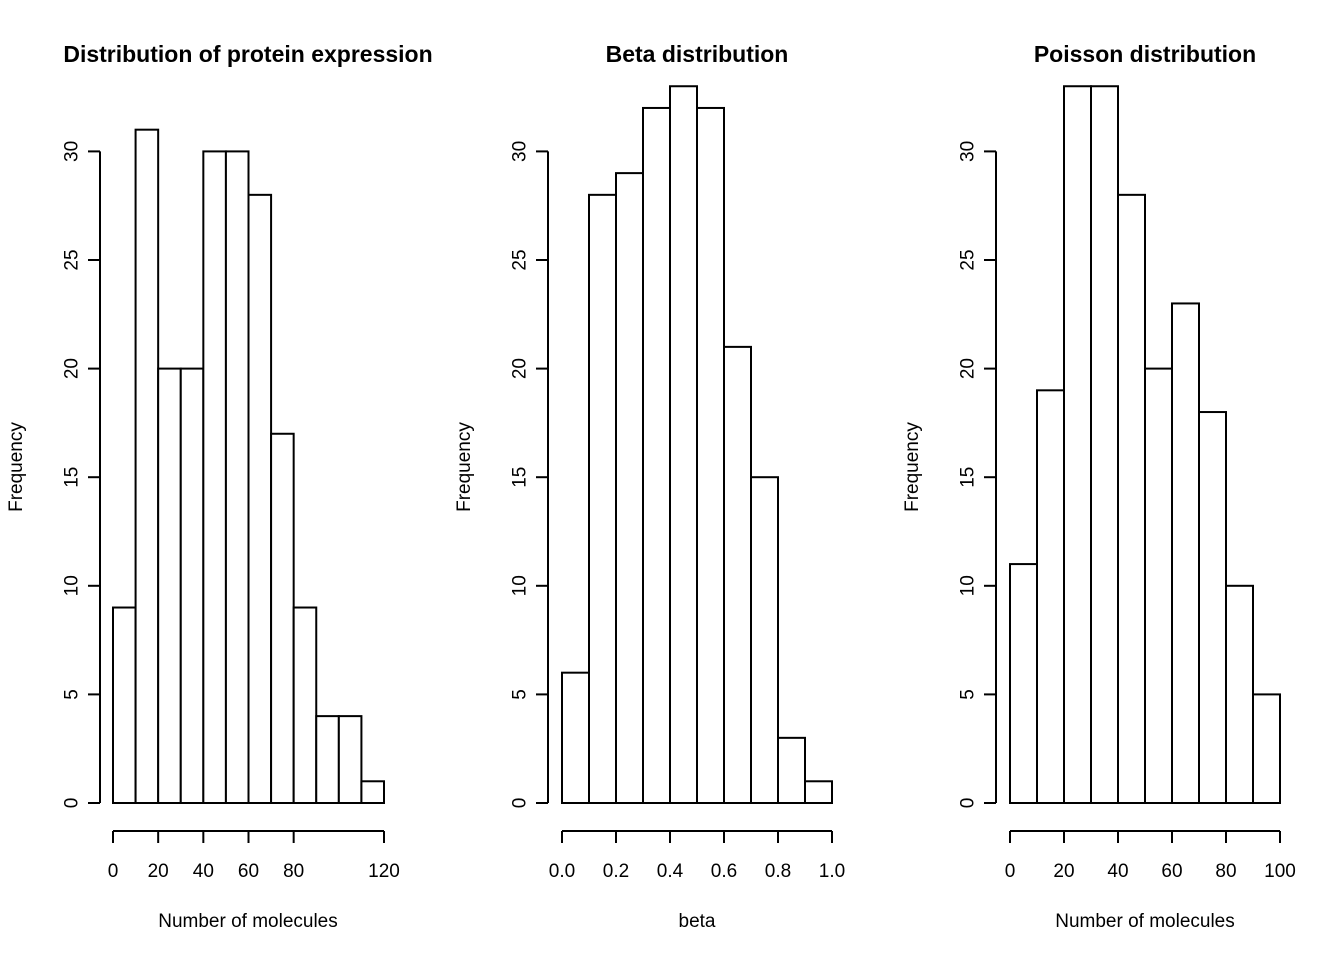  I want to click on x-tick-label: 0.8, so click(778, 871).